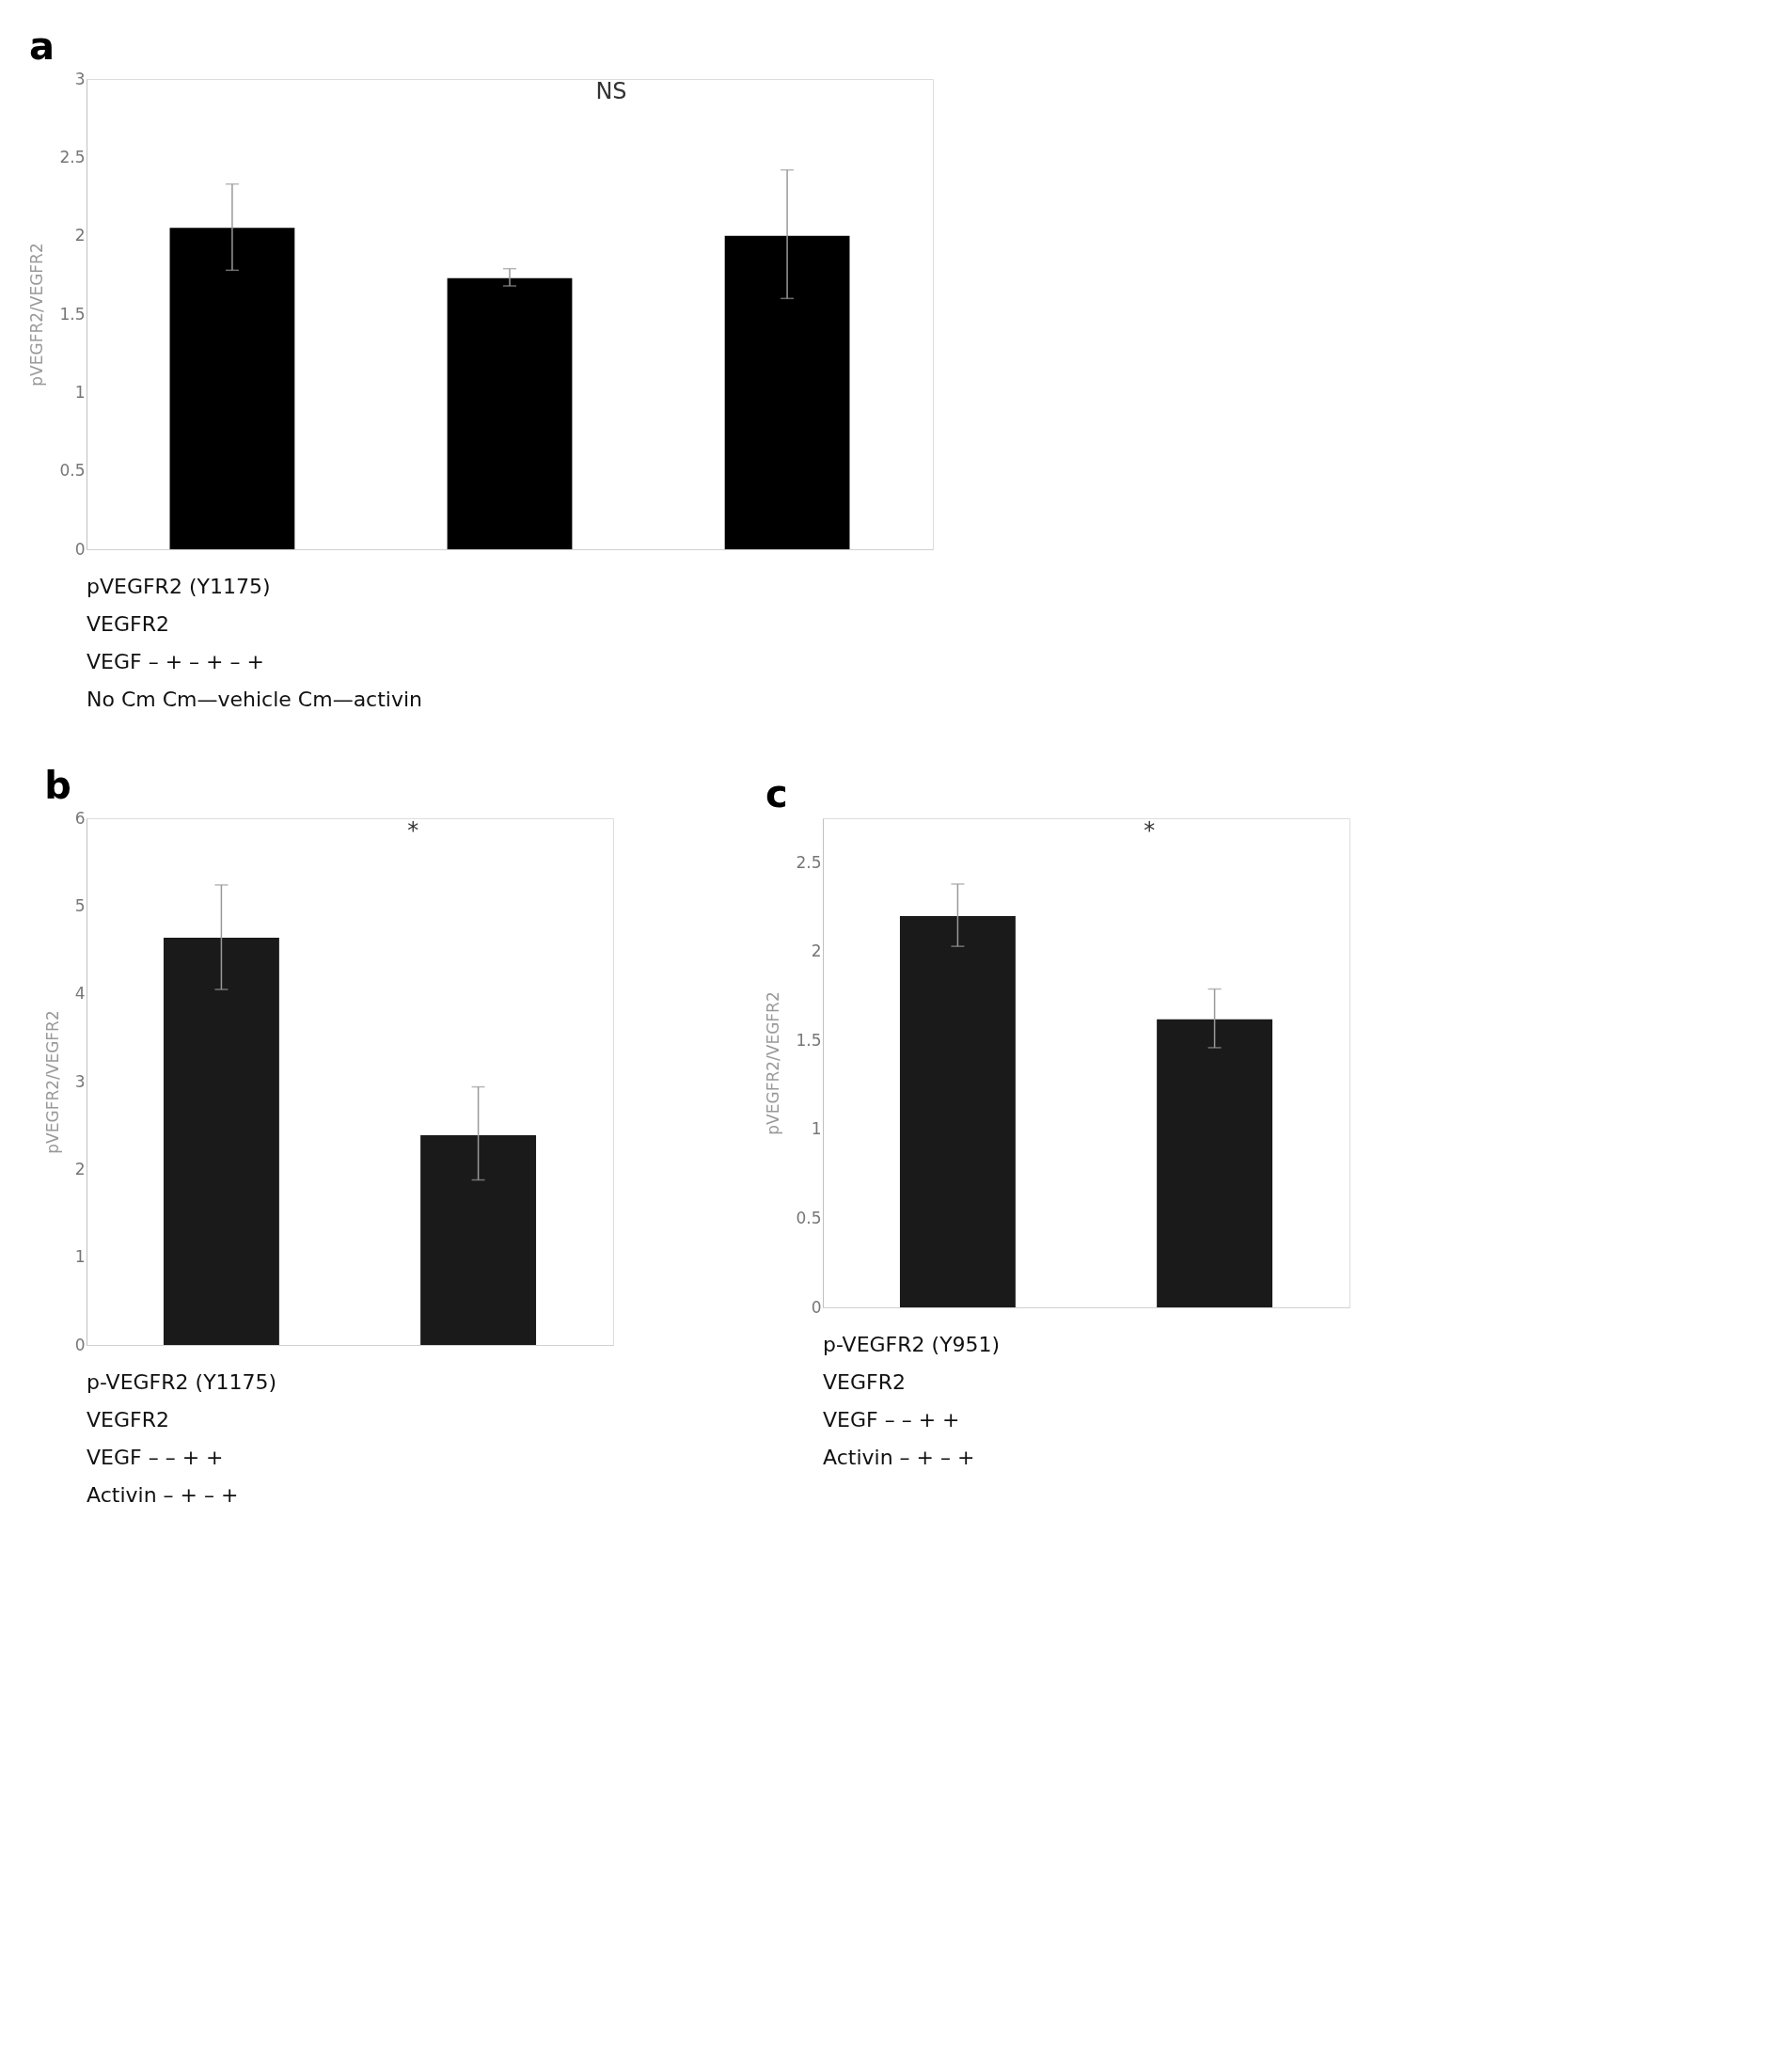  Describe the element at coordinates (611, 91) in the screenshot. I see `annotation: NS` at that location.